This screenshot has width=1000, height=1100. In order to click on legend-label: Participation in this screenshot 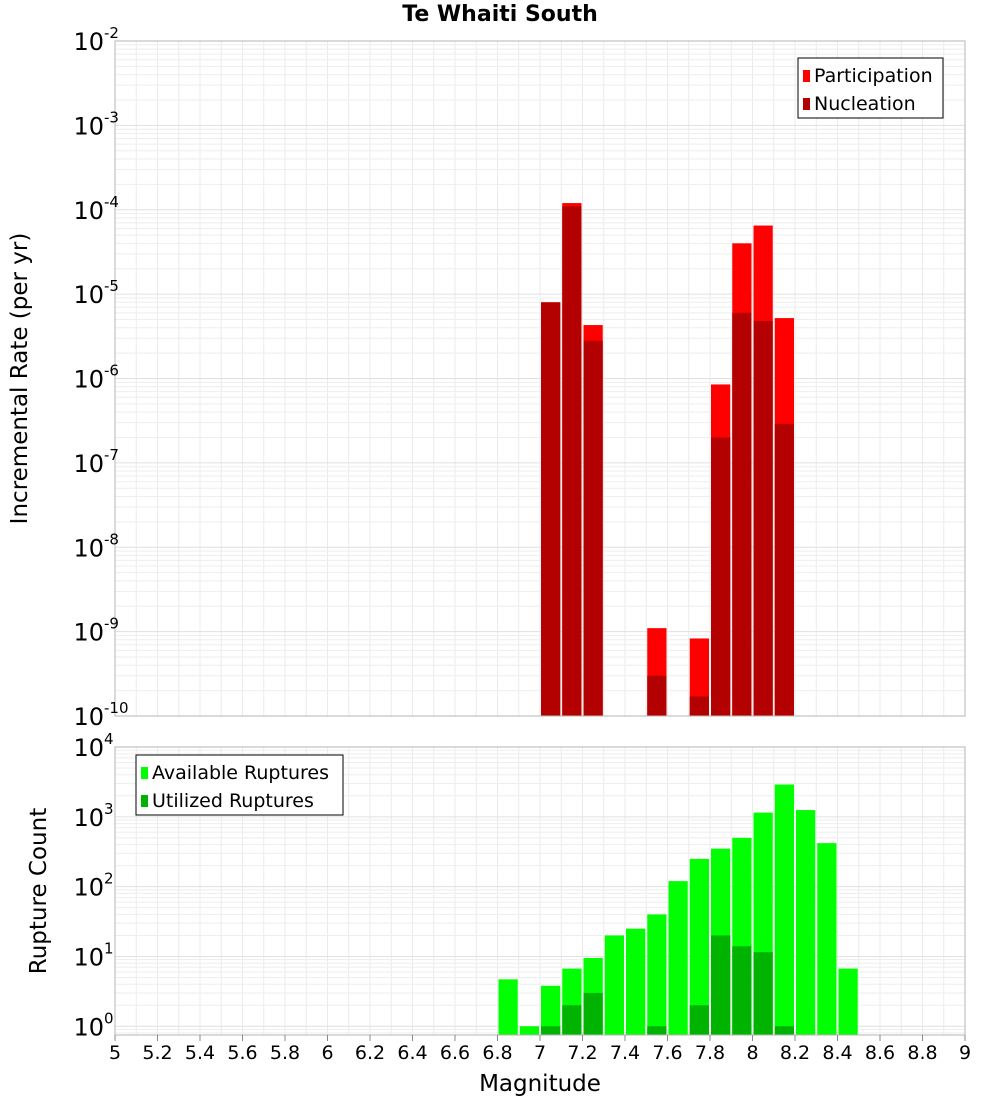, I will do `click(873, 76)`.